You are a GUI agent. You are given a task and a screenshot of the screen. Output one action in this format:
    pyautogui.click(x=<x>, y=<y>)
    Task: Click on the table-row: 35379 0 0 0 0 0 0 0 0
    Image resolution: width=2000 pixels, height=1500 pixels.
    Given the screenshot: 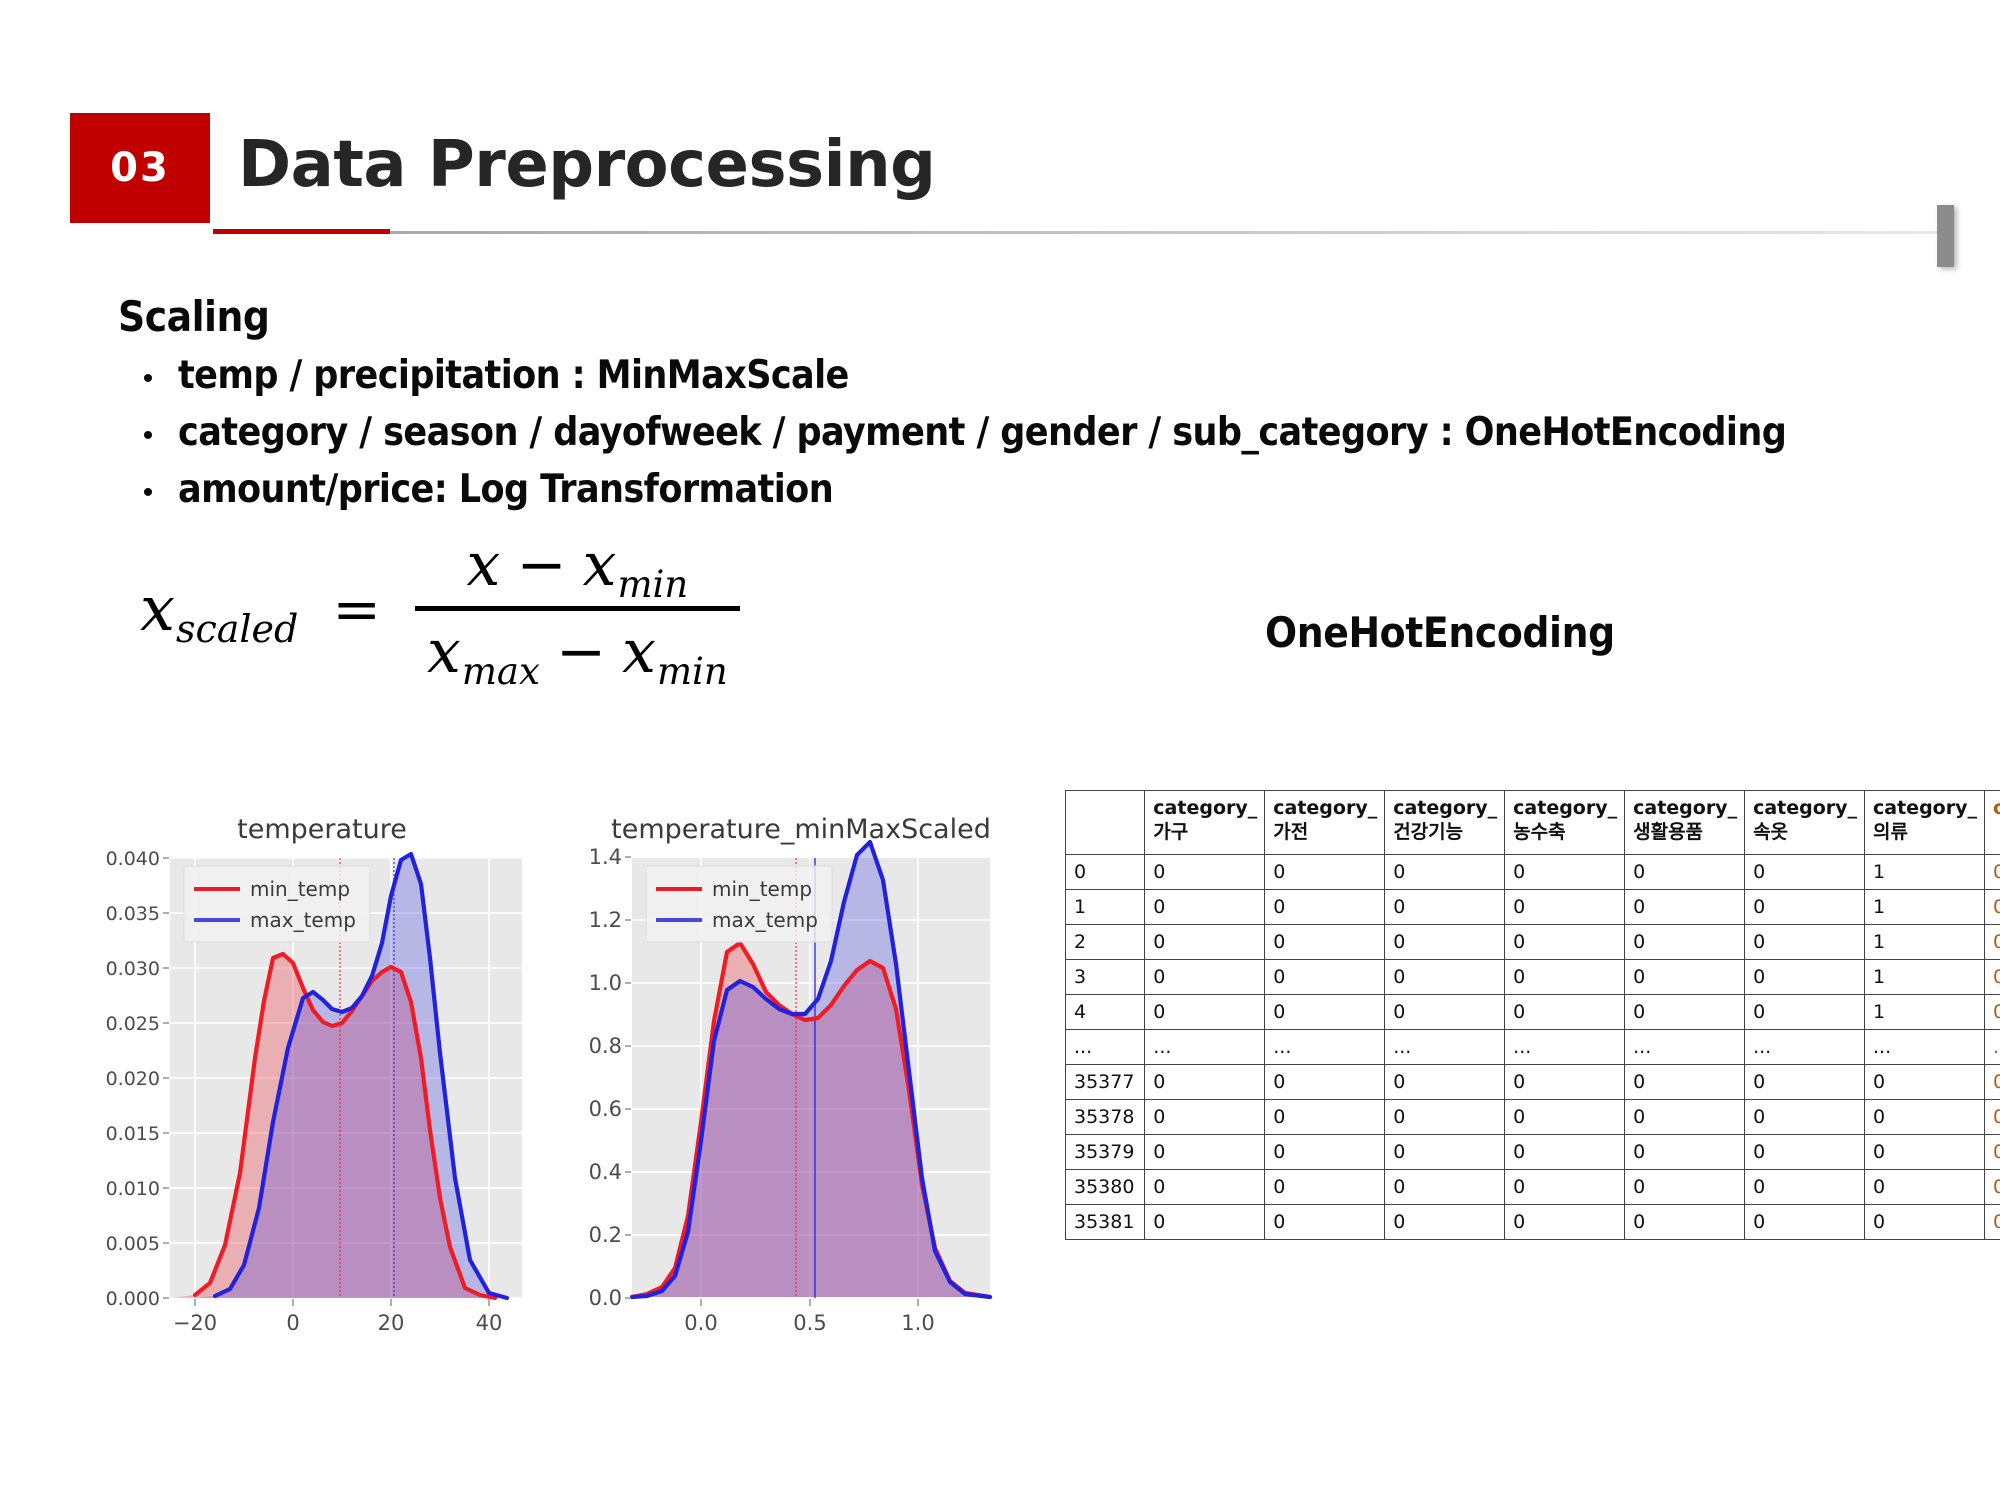 What is the action you would take?
    pyautogui.click(x=1532, y=1152)
    